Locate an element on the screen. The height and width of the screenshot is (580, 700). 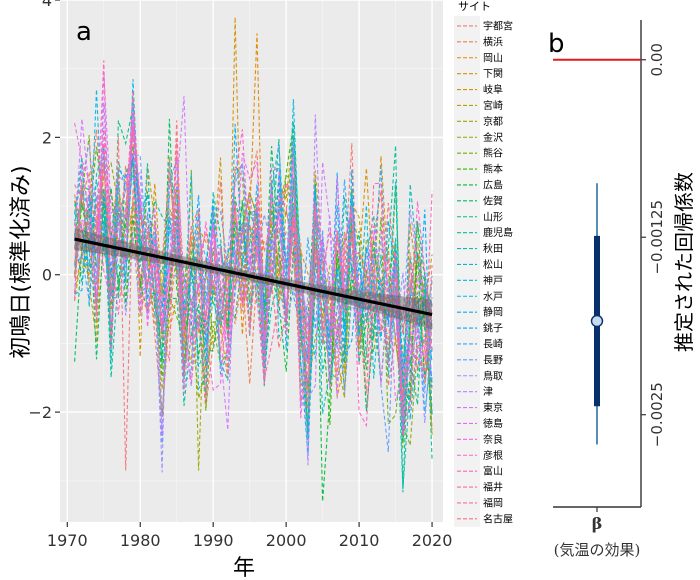
b-category-label: β is located at coordinates (597, 523).